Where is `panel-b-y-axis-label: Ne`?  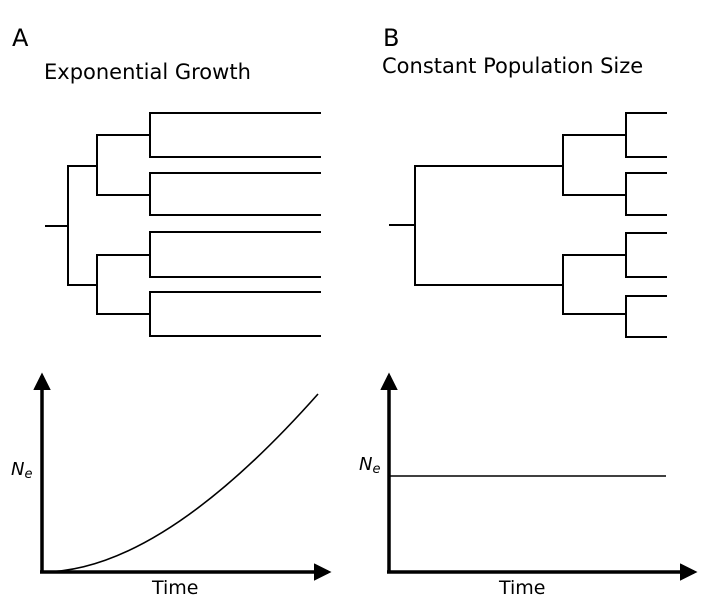 panel-b-y-axis-label: Ne is located at coordinates (369, 465).